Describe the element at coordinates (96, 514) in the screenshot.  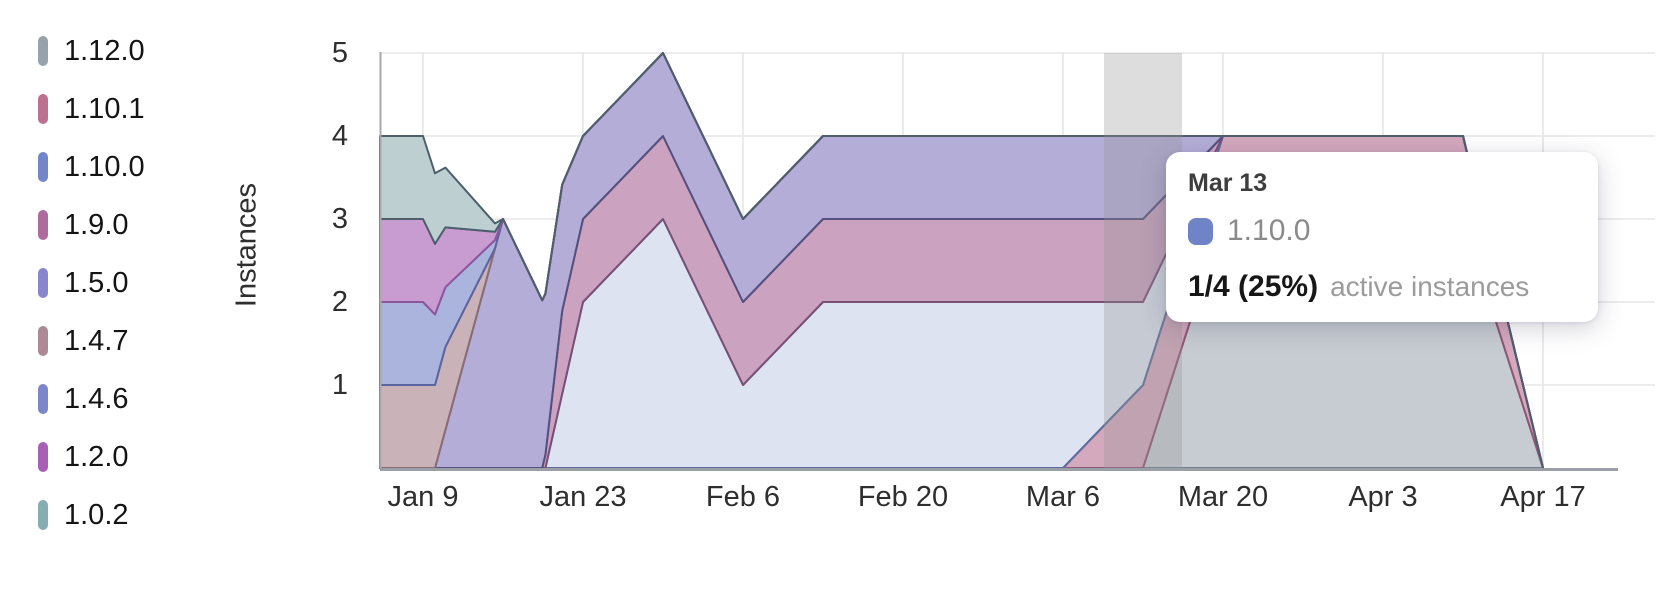
I see `legend-label: 1.0.2` at that location.